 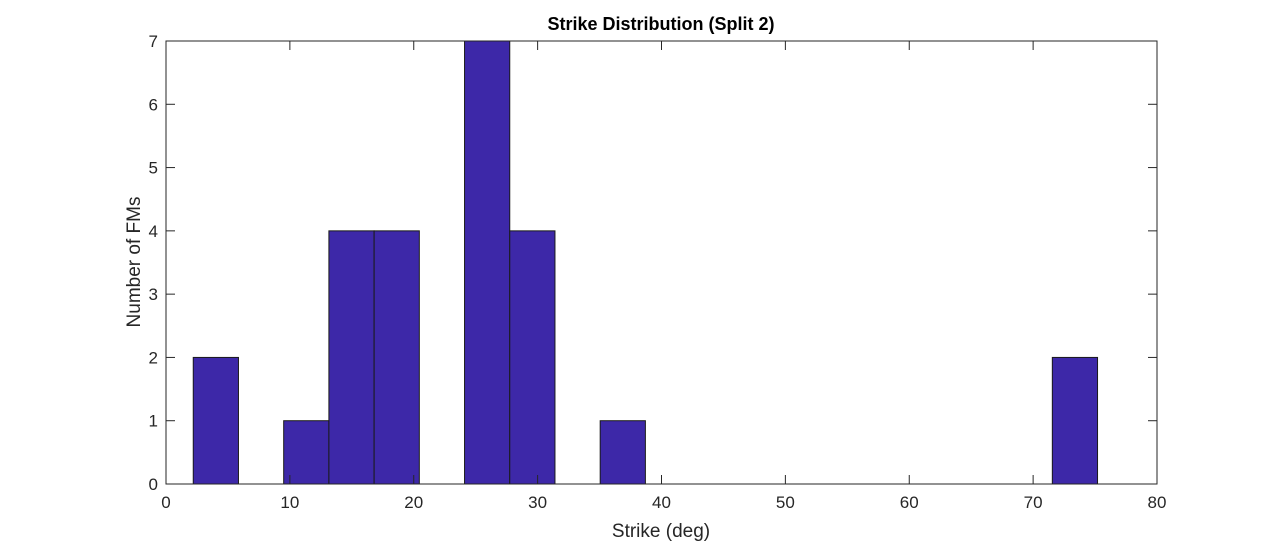 What do you see at coordinates (165, 502) in the screenshot?
I see `x-tick-label: 0` at bounding box center [165, 502].